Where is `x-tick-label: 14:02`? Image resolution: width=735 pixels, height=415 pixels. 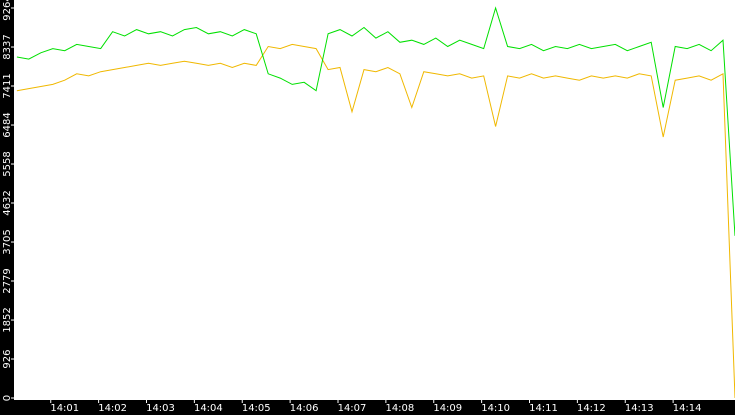 x-tick-label: 14:02 is located at coordinates (112, 408).